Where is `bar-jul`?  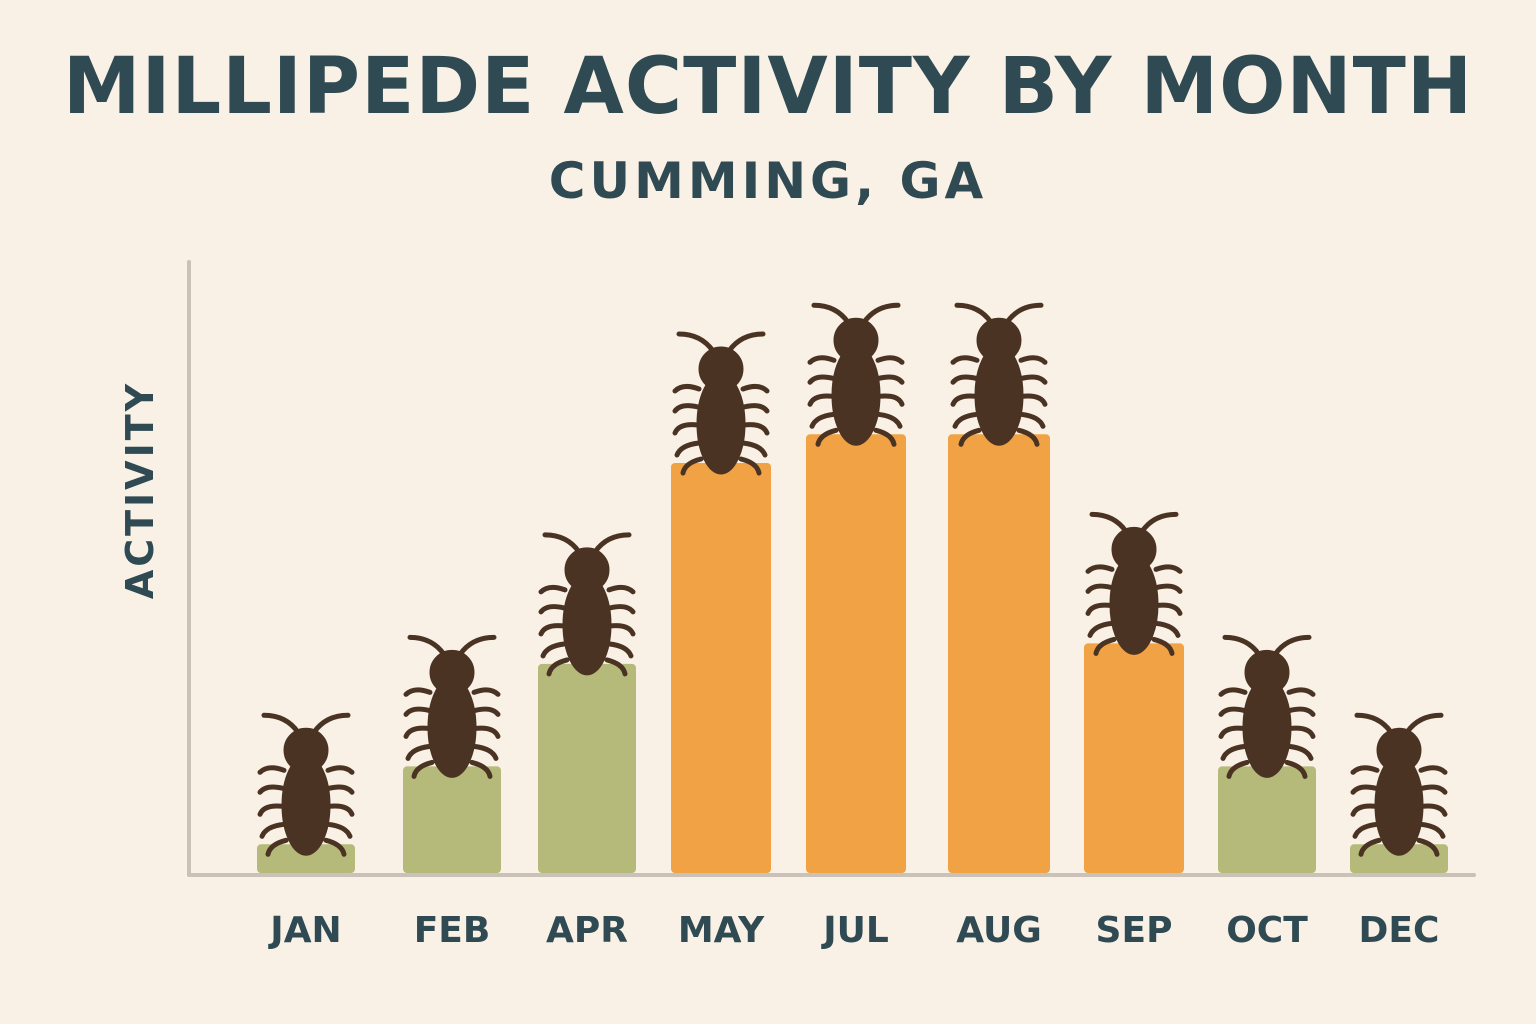
bar-jul is located at coordinates (856, 653).